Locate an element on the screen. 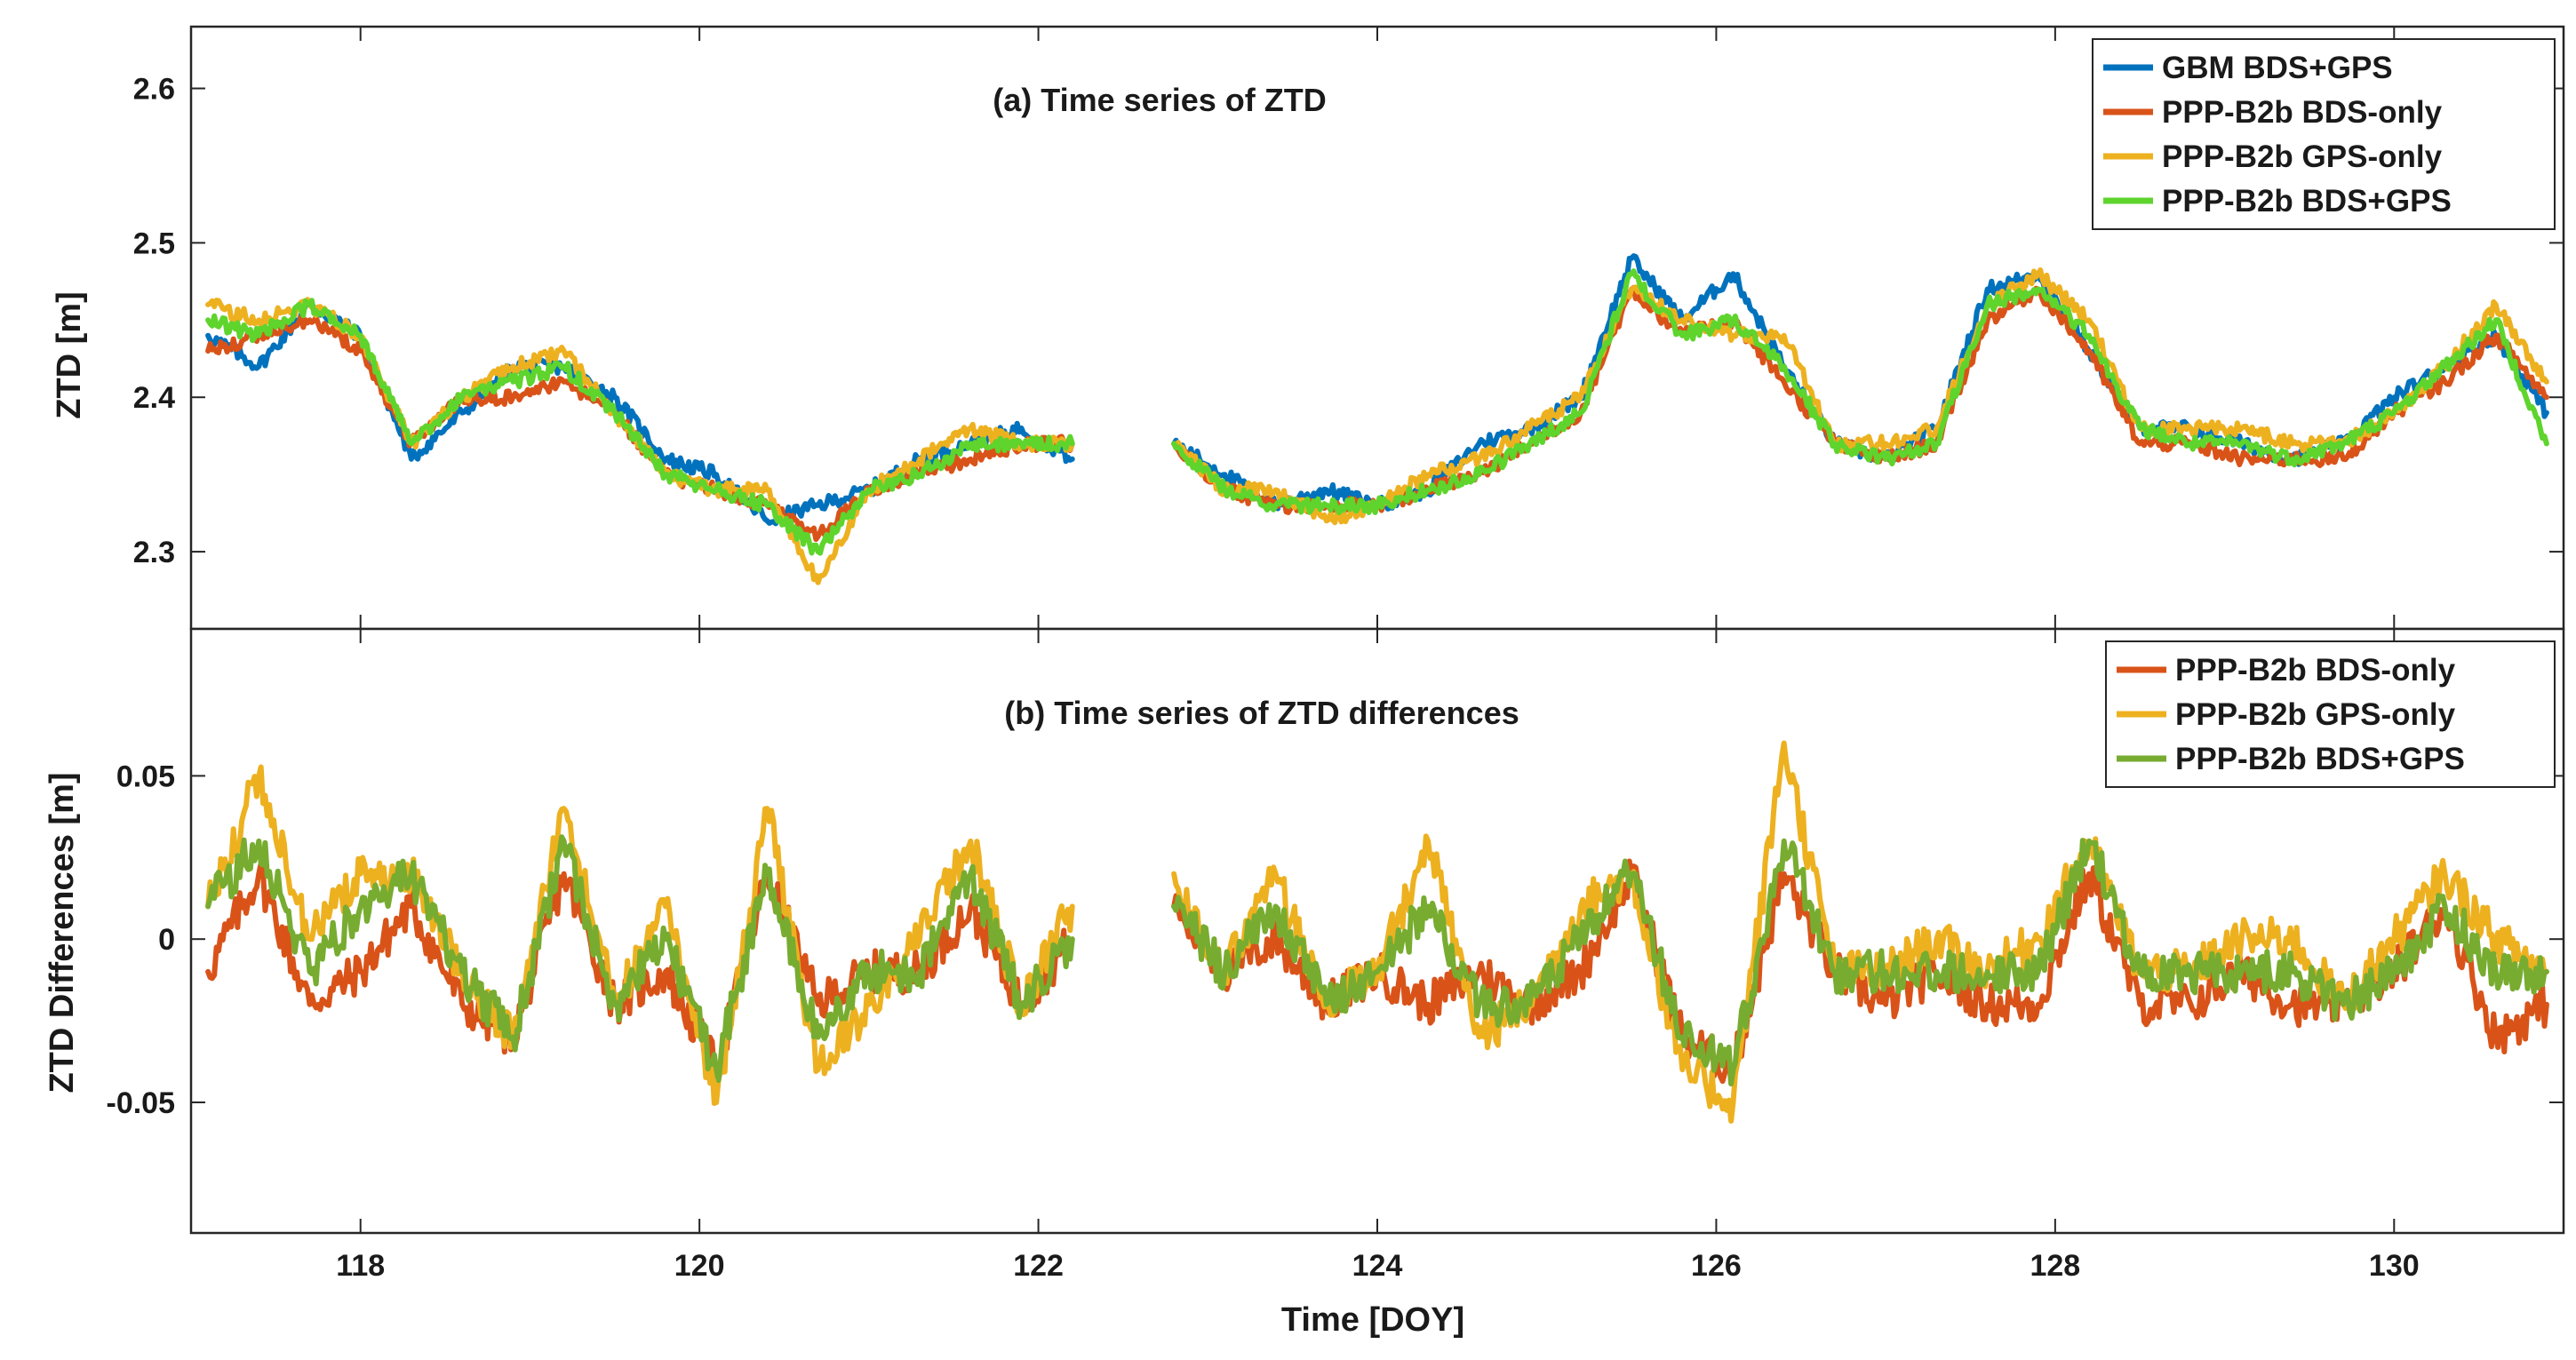  y-tick-label: 0.05 is located at coordinates (145, 776).